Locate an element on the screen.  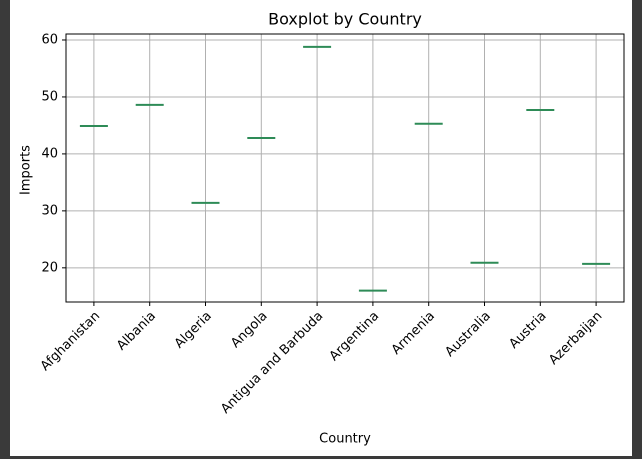
y-tick-label: 30 is located at coordinates (49, 210).